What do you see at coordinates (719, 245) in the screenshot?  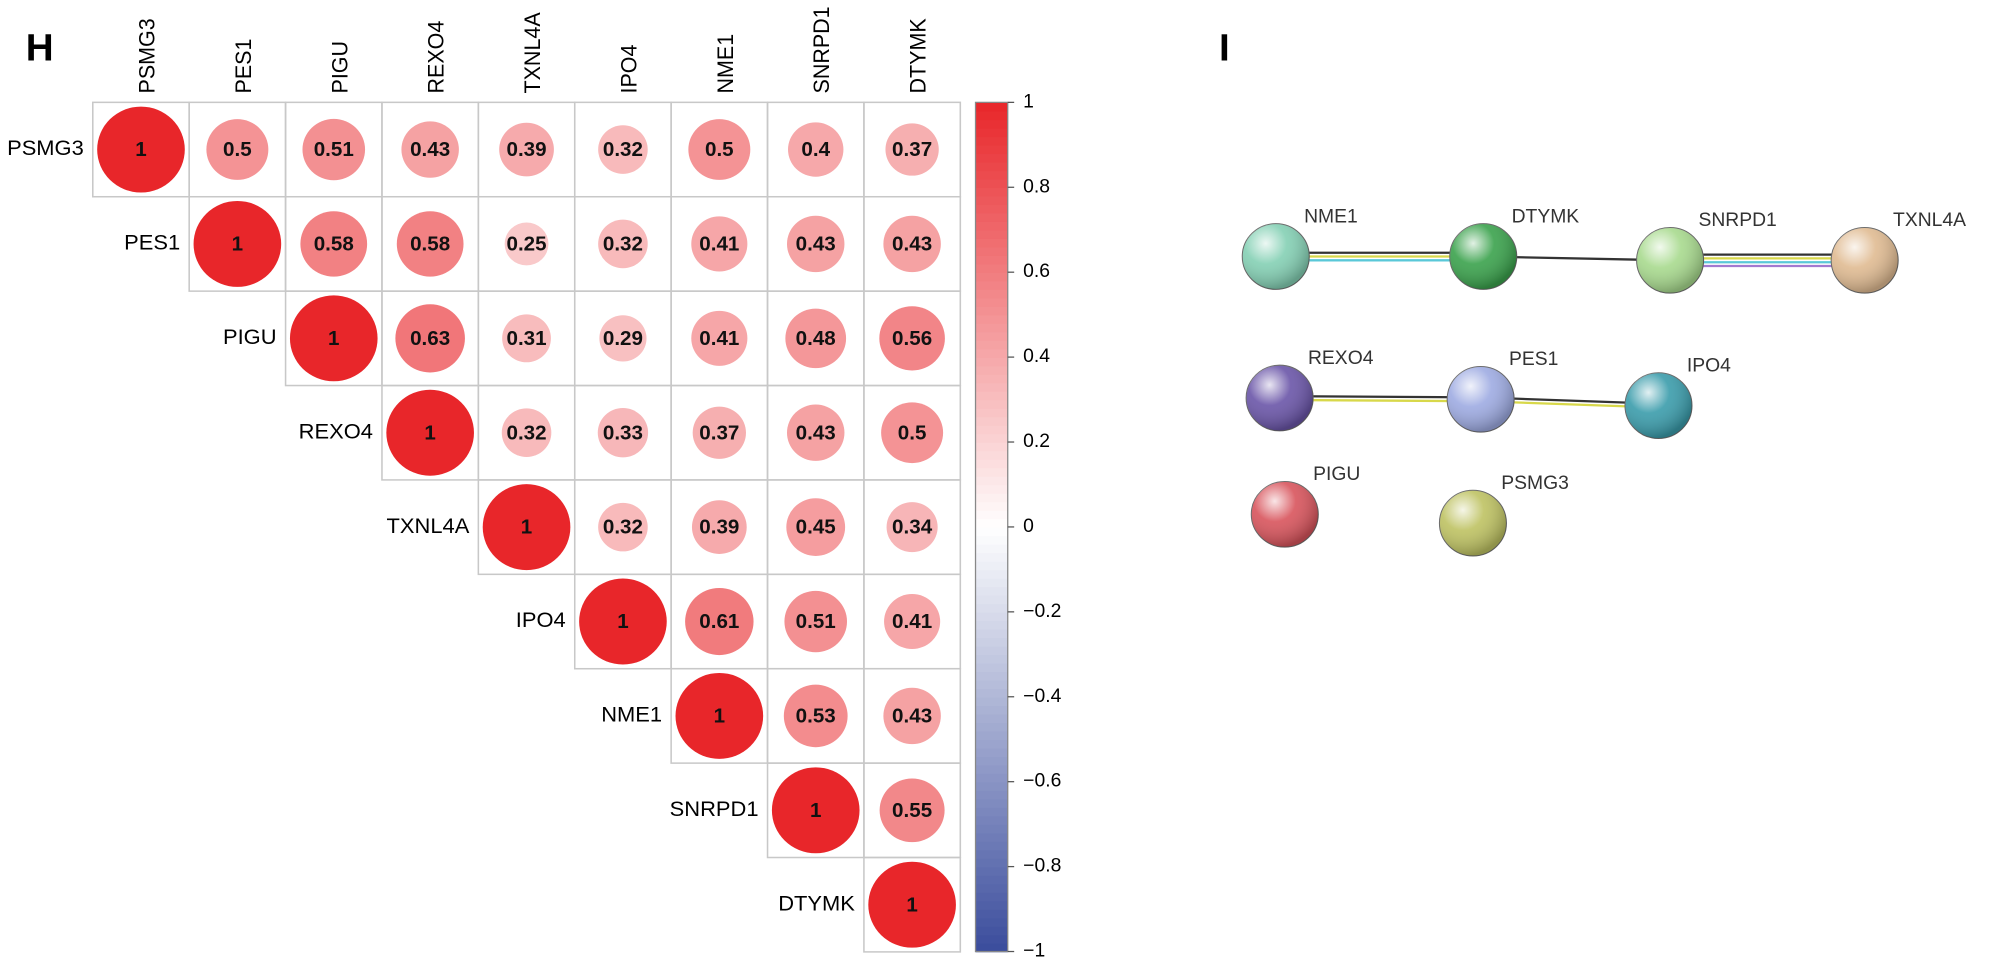 I see `corr-label: 0.41` at bounding box center [719, 245].